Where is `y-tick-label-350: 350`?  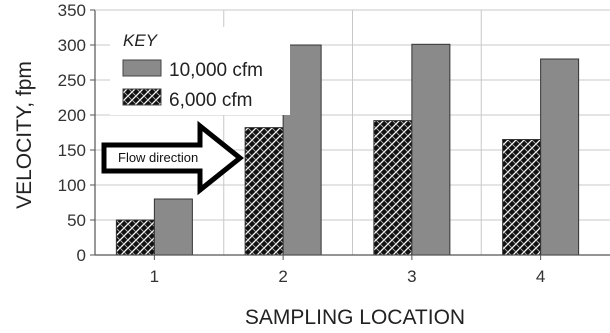 y-tick-label-350: 350 is located at coordinates (72, 10).